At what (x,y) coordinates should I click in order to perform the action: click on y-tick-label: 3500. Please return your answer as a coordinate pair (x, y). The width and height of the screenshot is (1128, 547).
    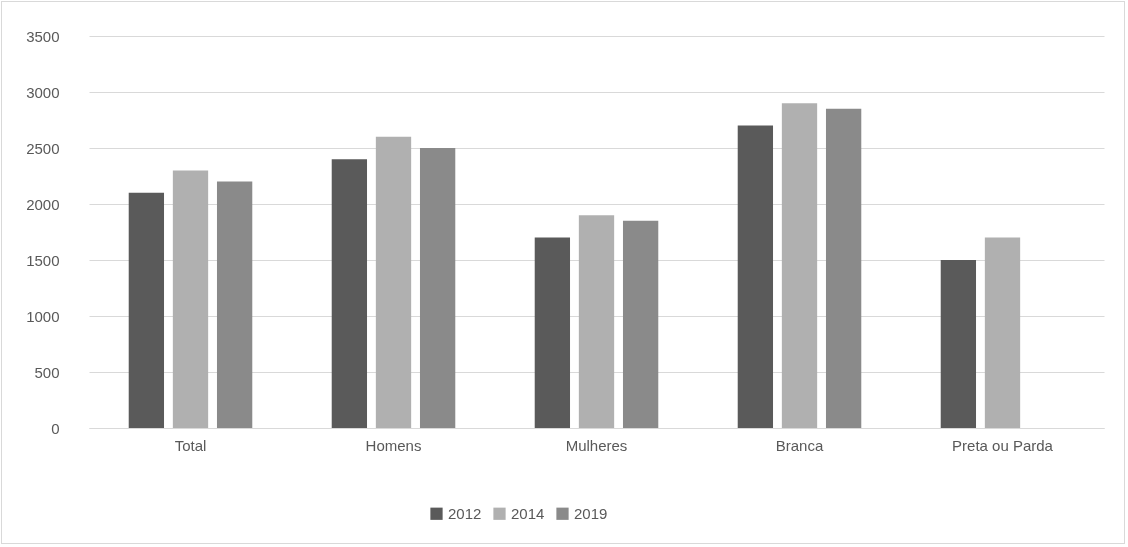
    Looking at the image, I should click on (43, 36).